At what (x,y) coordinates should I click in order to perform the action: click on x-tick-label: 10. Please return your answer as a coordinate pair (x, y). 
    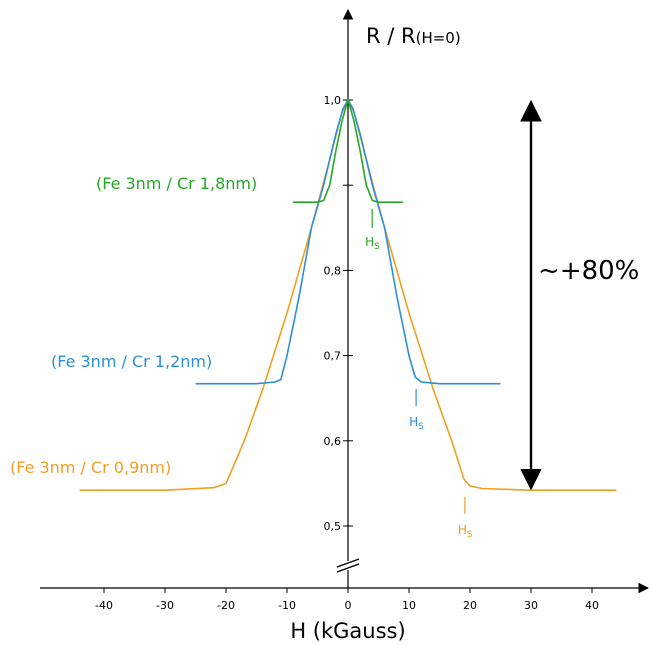
    Looking at the image, I should click on (409, 605).